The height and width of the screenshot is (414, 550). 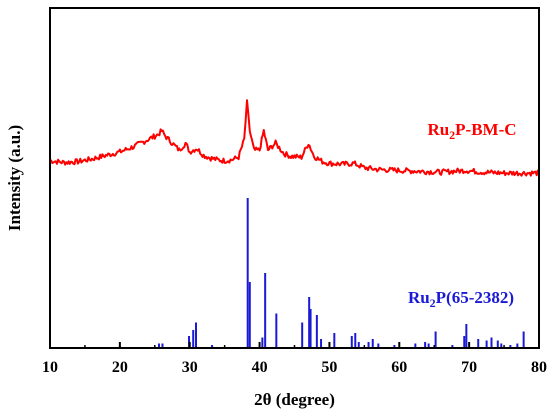 I want to click on series-label-rest: P-BM-C, so click(x=485, y=129).